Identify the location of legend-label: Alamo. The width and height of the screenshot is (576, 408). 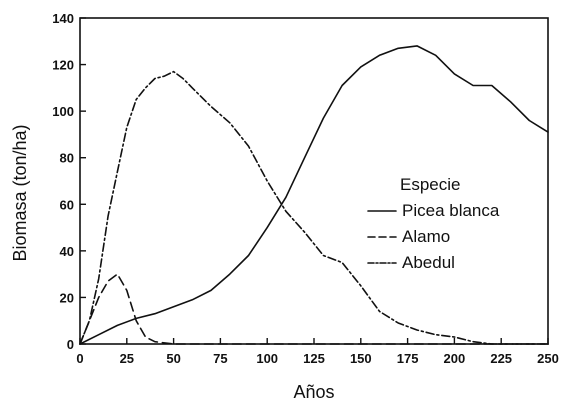
(426, 236).